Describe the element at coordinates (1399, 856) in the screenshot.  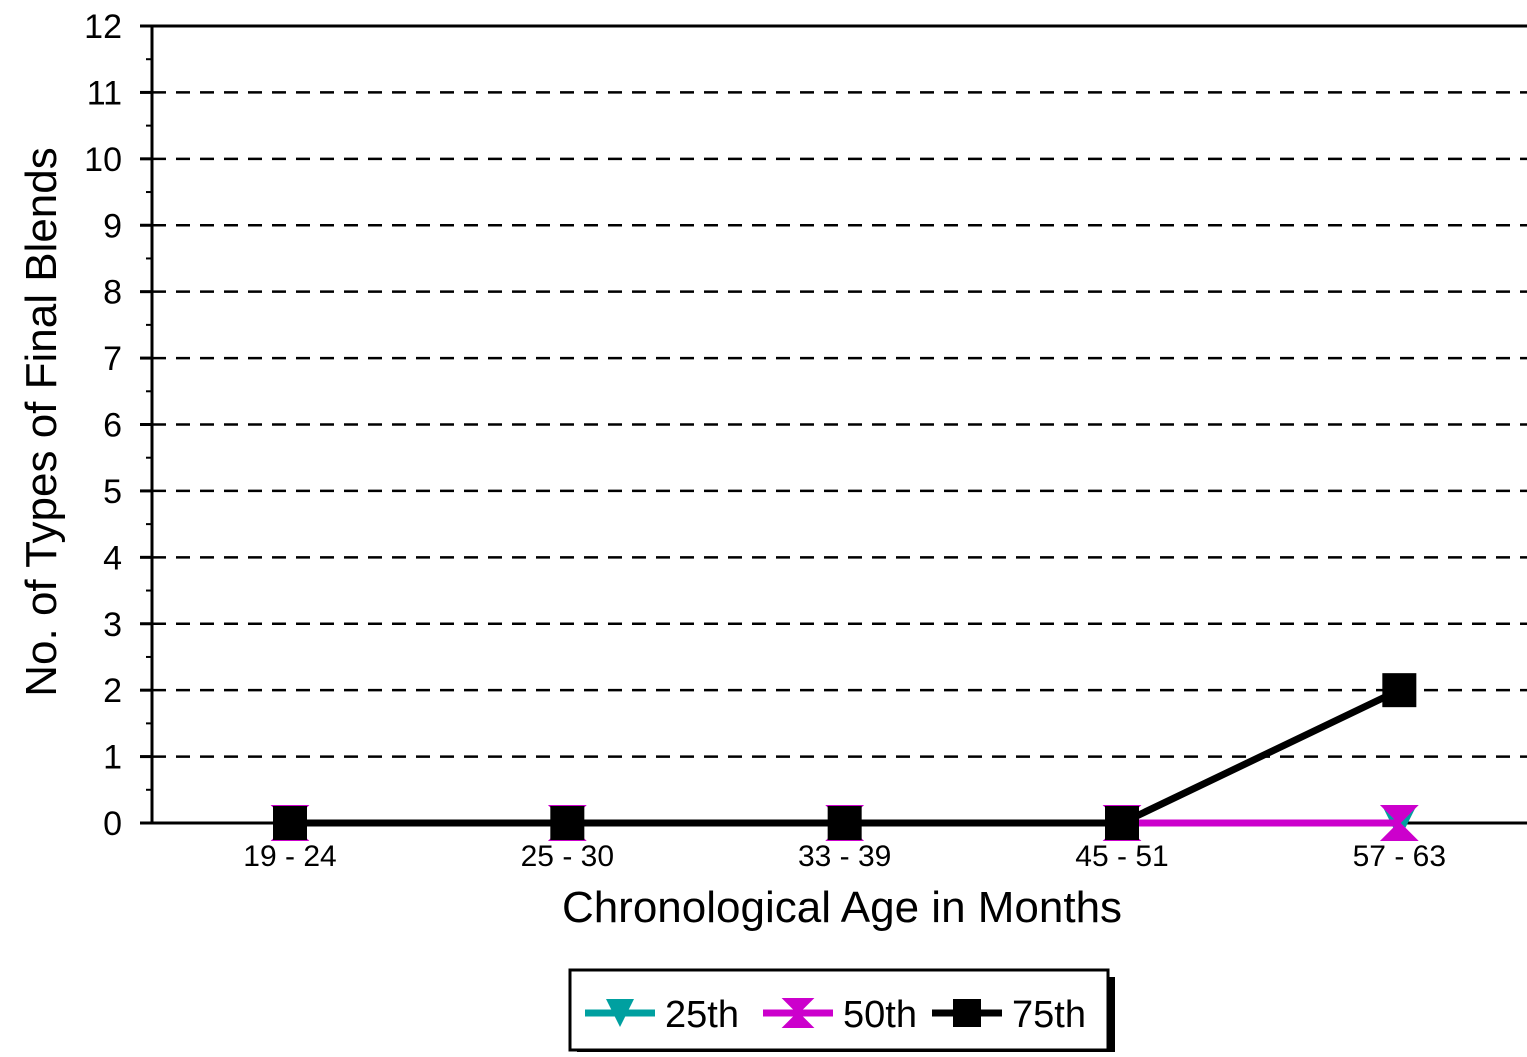
I see `x-tick-label: 57 - 63` at that location.